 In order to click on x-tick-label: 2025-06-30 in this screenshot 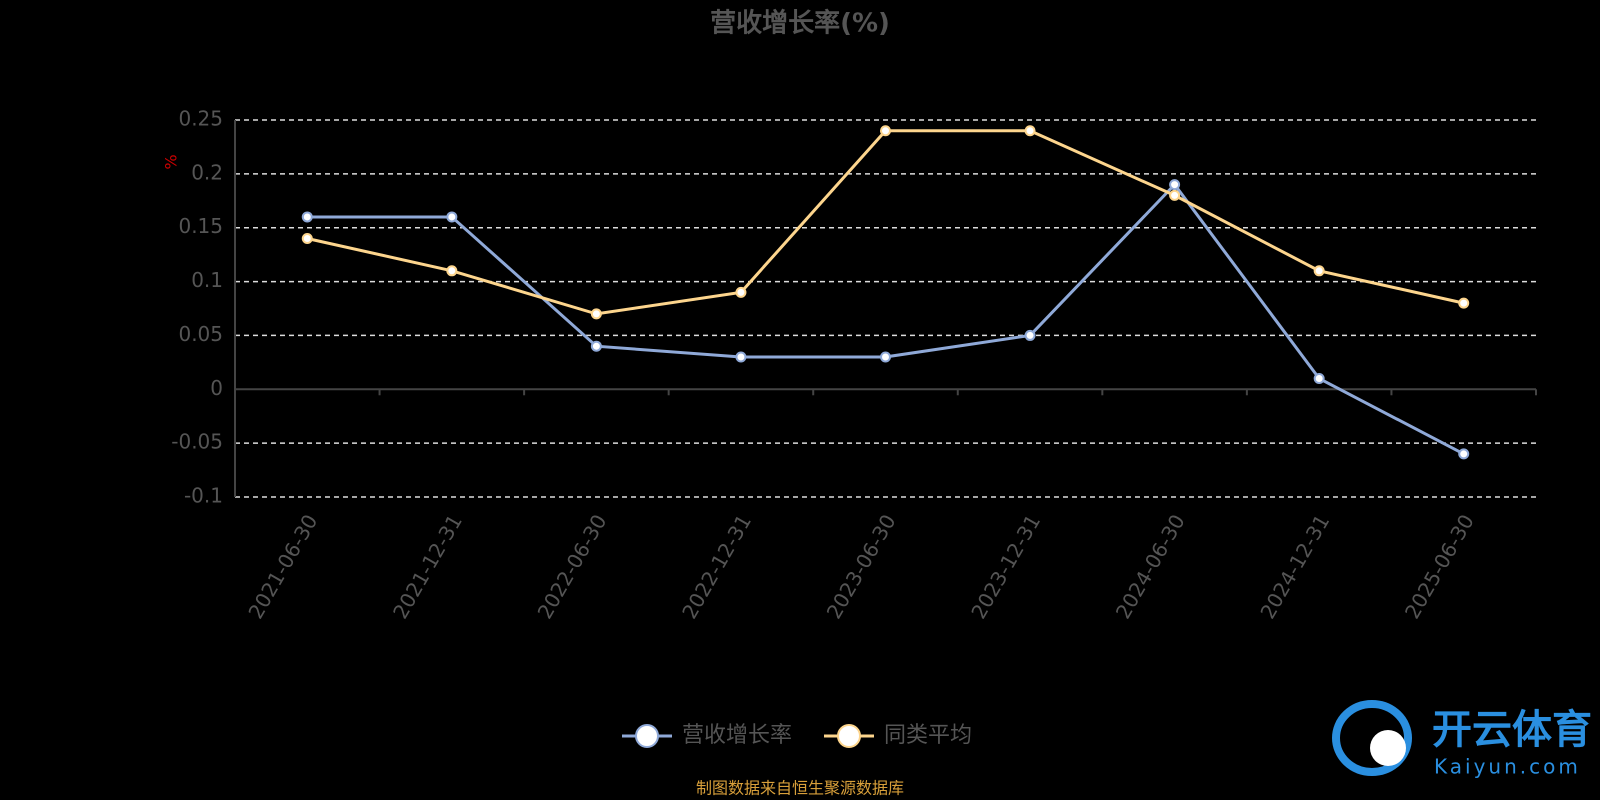, I will do `click(1439, 566)`.